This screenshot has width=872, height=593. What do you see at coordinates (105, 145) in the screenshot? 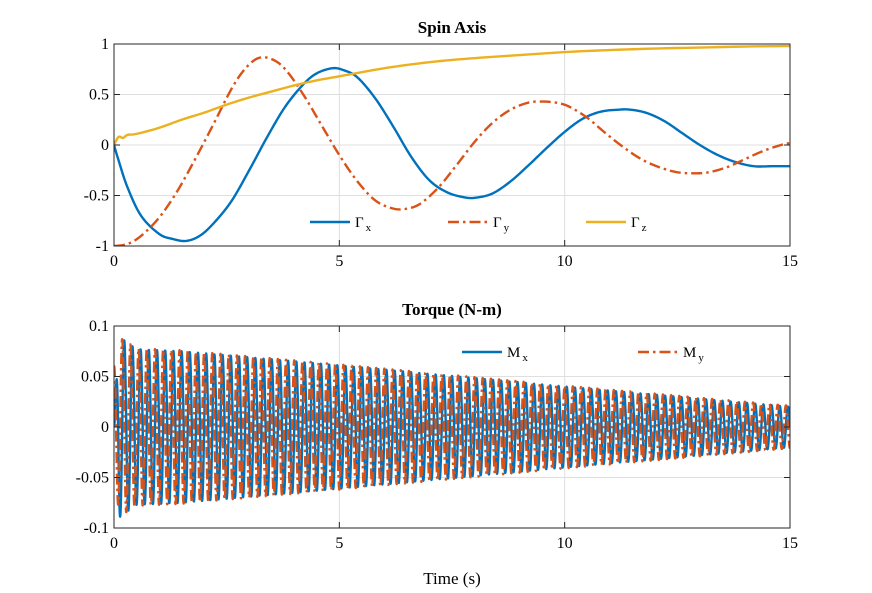
I see `spin-axis-ytick-label: 0` at bounding box center [105, 145].